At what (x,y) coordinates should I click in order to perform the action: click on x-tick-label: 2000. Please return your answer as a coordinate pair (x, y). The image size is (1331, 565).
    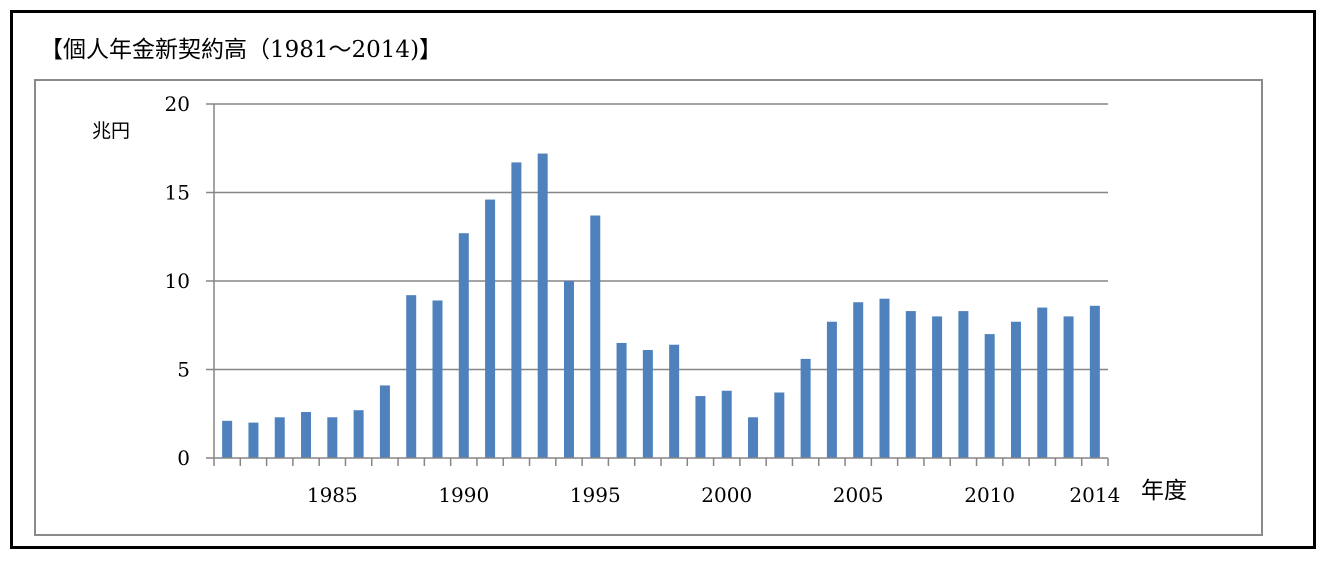
    Looking at the image, I should click on (726, 495).